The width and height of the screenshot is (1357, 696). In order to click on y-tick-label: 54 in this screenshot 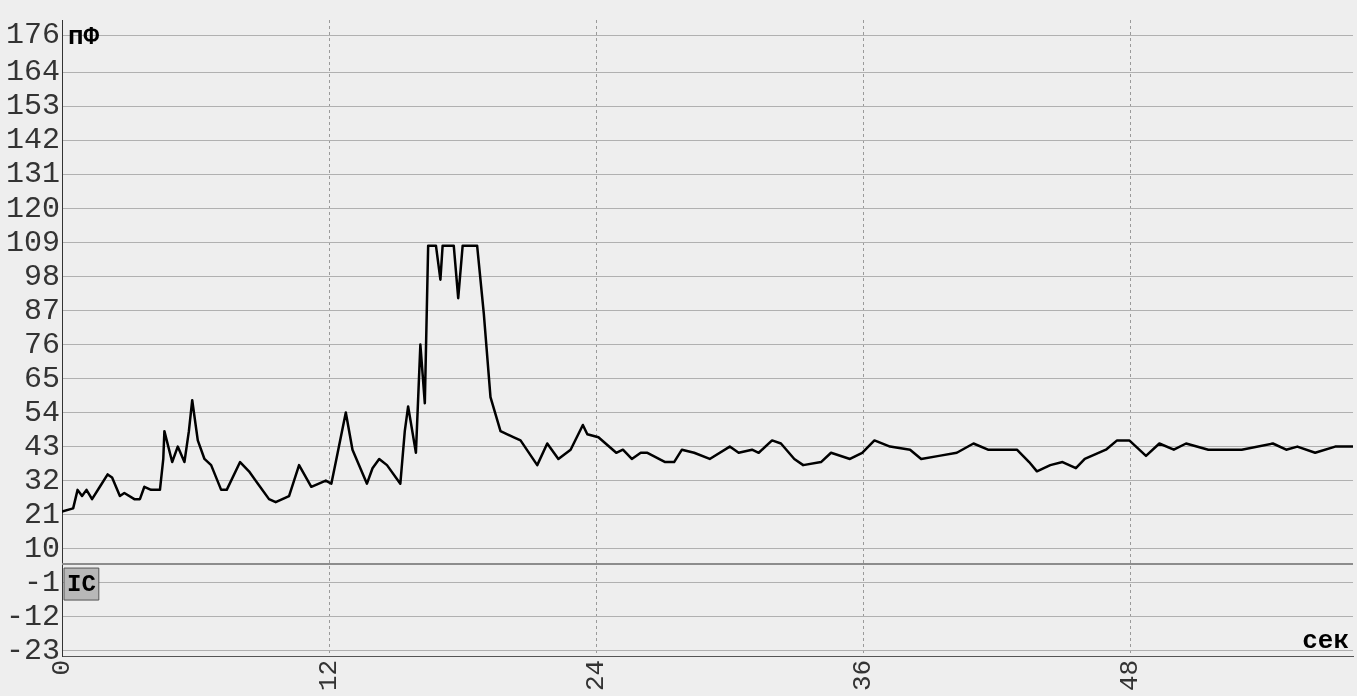, I will do `click(42, 412)`.